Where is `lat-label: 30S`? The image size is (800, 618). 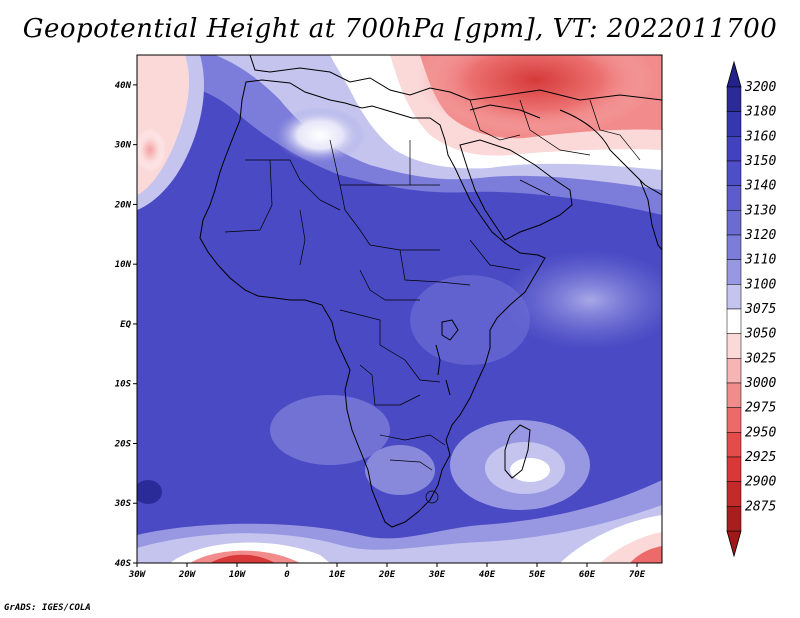 lat-label: 30S is located at coordinates (123, 504).